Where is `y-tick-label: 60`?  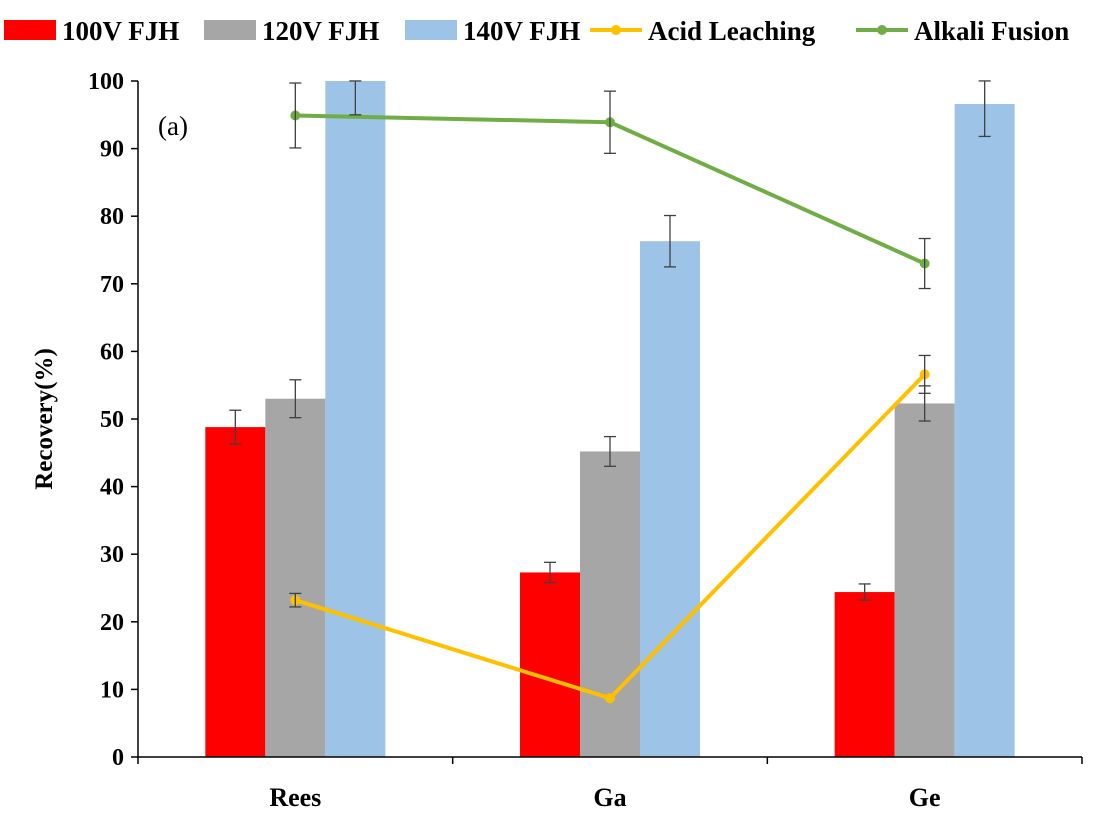
y-tick-label: 60 is located at coordinates (112, 352).